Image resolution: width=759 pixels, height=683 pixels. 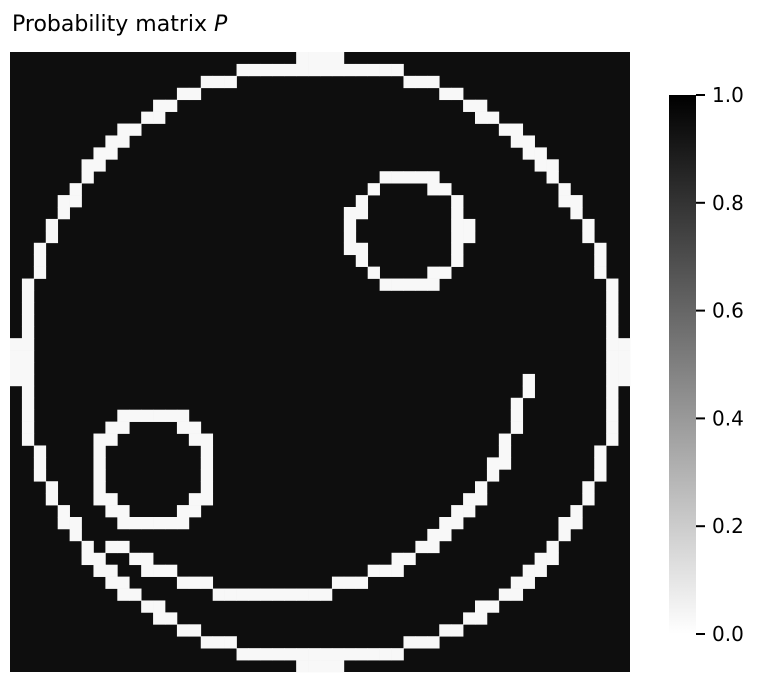 What do you see at coordinates (728, 95) in the screenshot?
I see `colorbar-tick-label: 1.0` at bounding box center [728, 95].